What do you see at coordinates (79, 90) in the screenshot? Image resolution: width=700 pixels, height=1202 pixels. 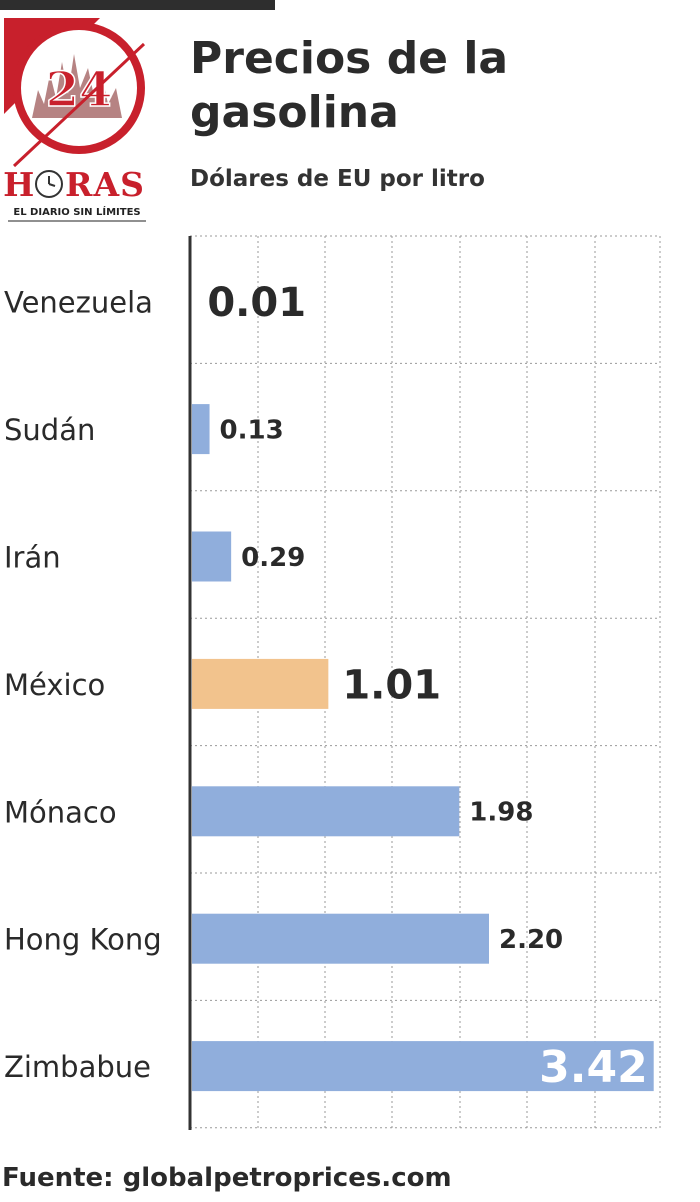 I see `logo-number: 24` at bounding box center [79, 90].